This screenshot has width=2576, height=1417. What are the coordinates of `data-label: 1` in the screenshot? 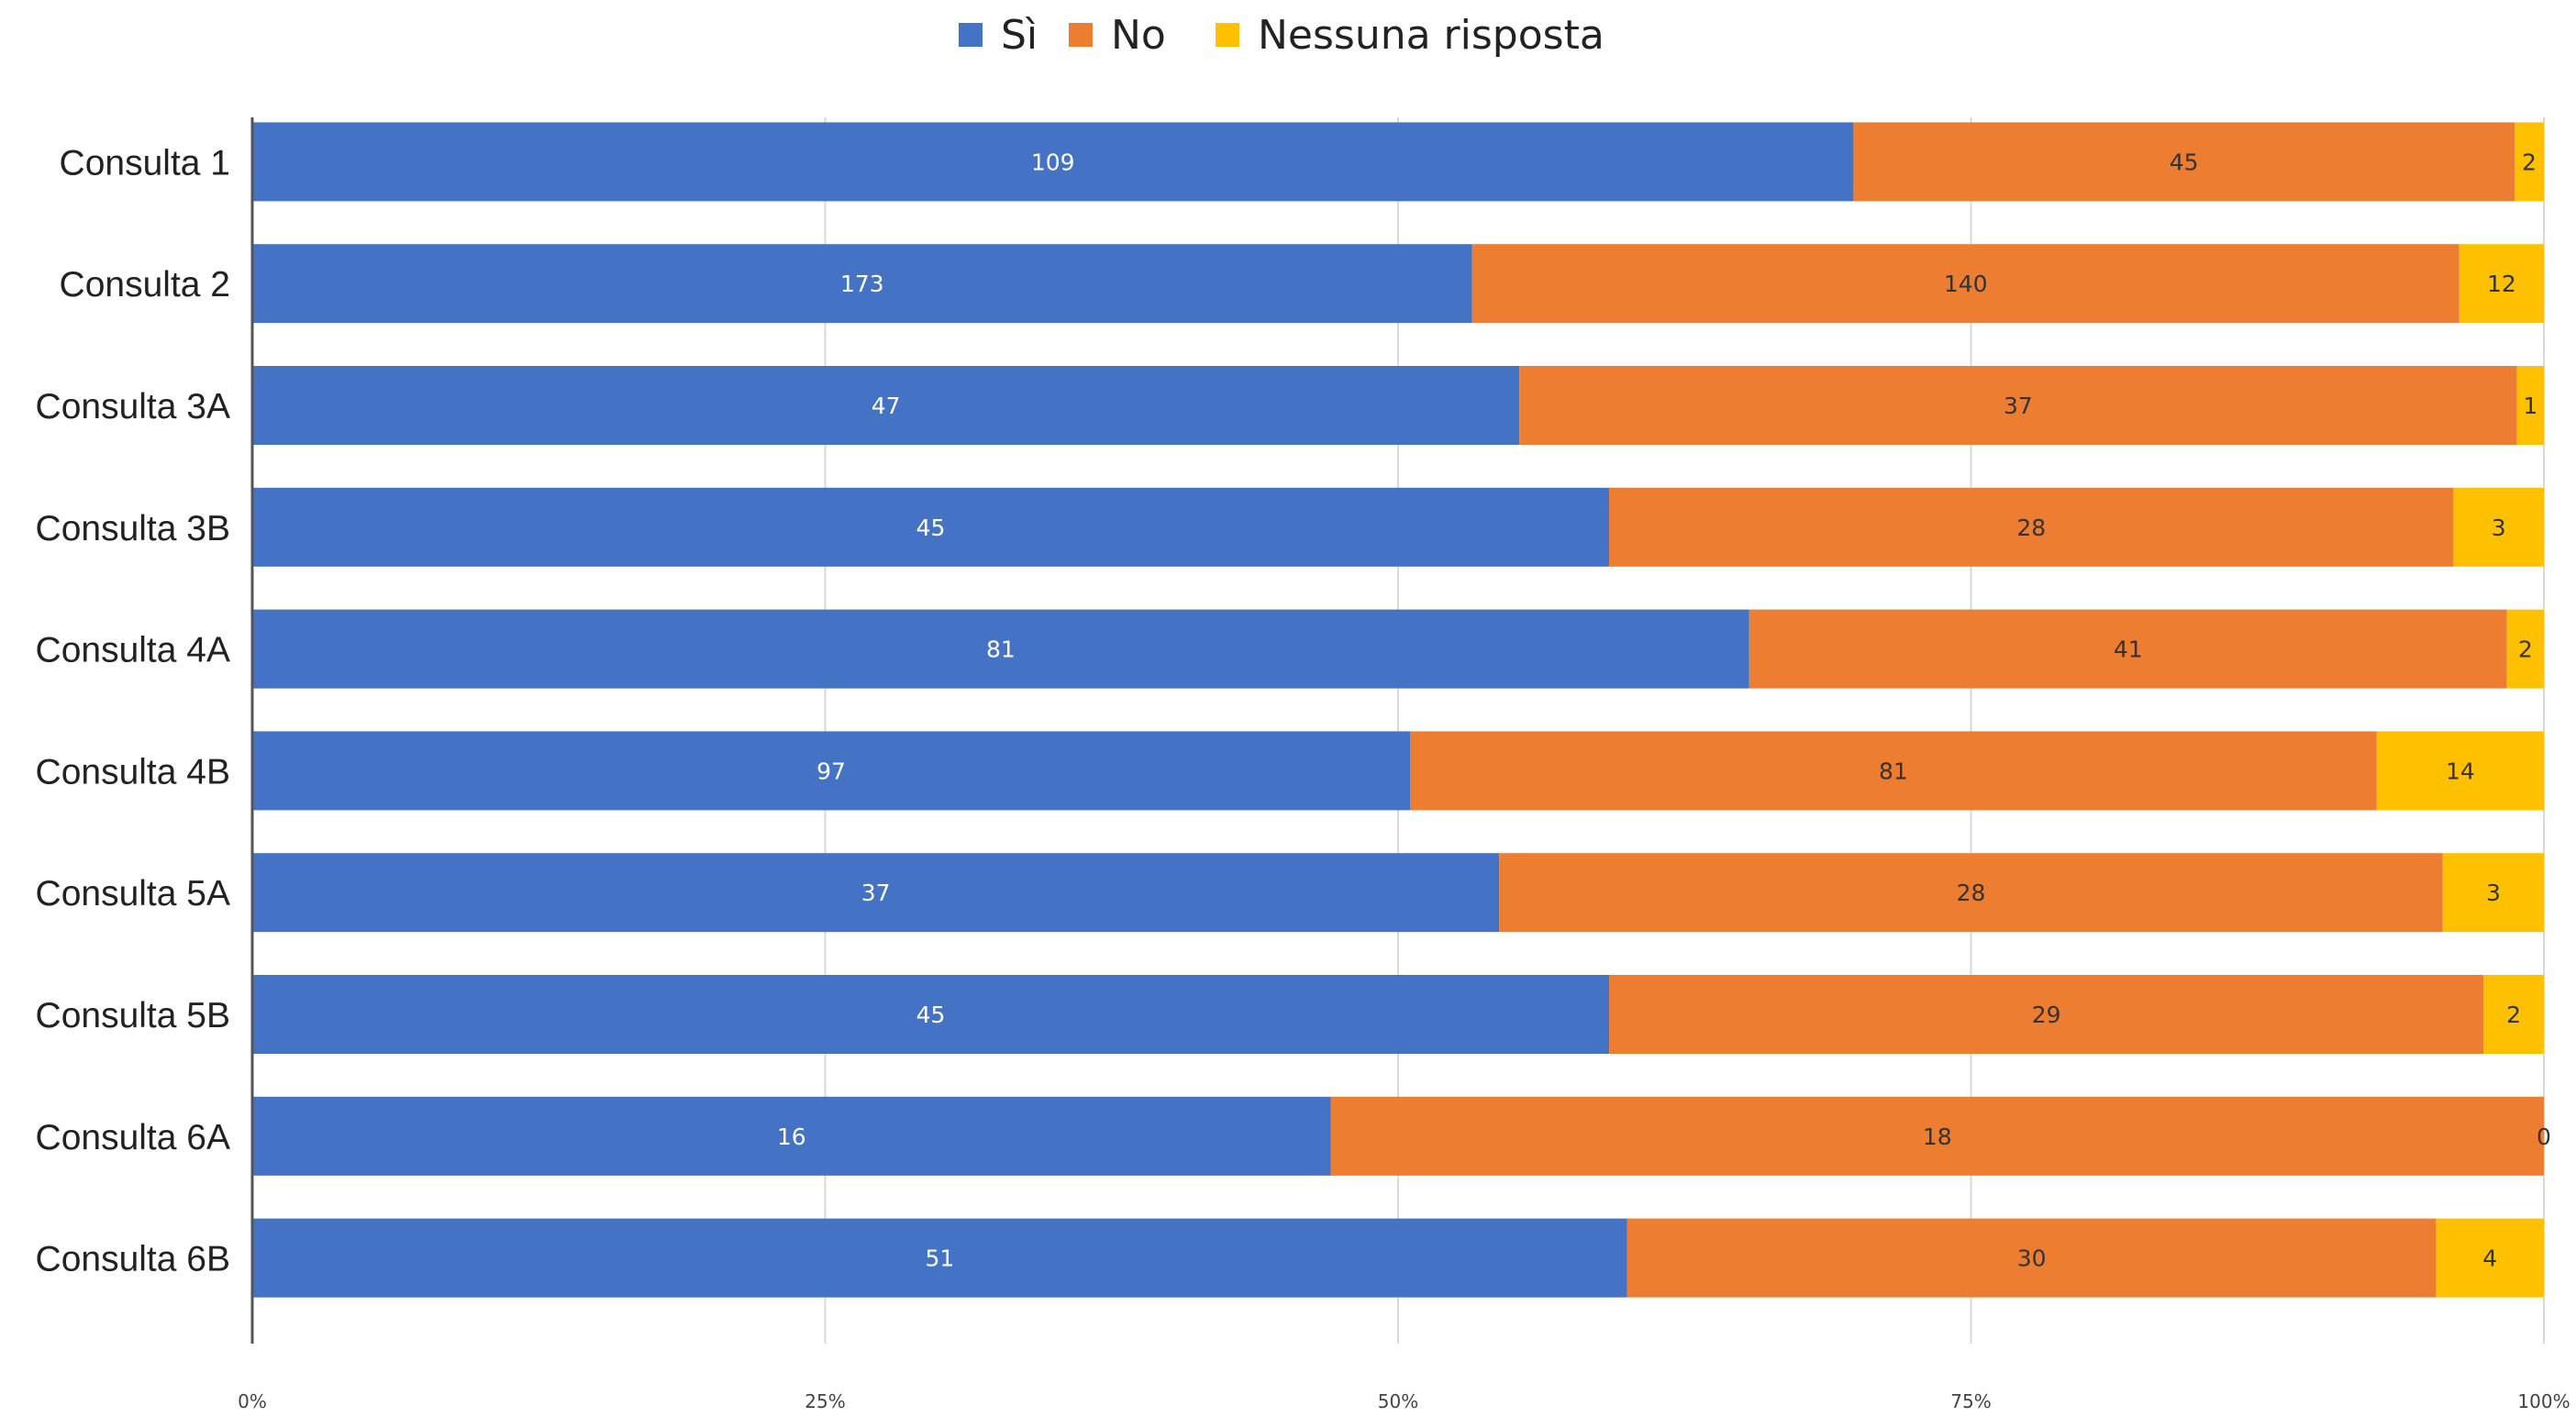 It's located at (2530, 406).